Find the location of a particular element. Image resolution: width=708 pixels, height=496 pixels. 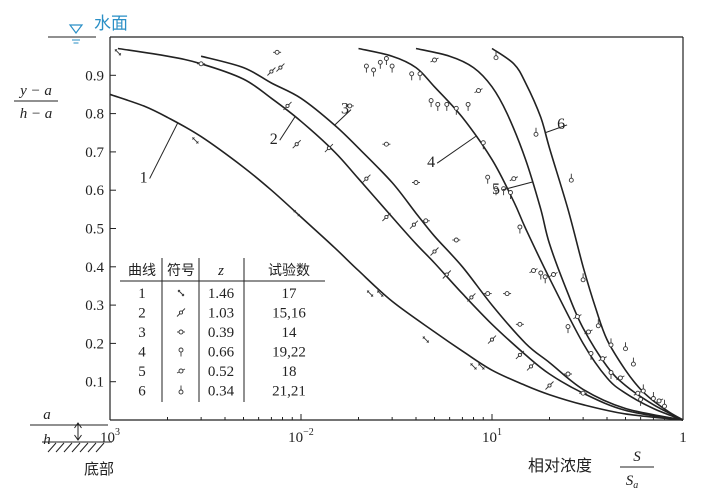

curve-label-2: 2 is located at coordinates (274, 139).